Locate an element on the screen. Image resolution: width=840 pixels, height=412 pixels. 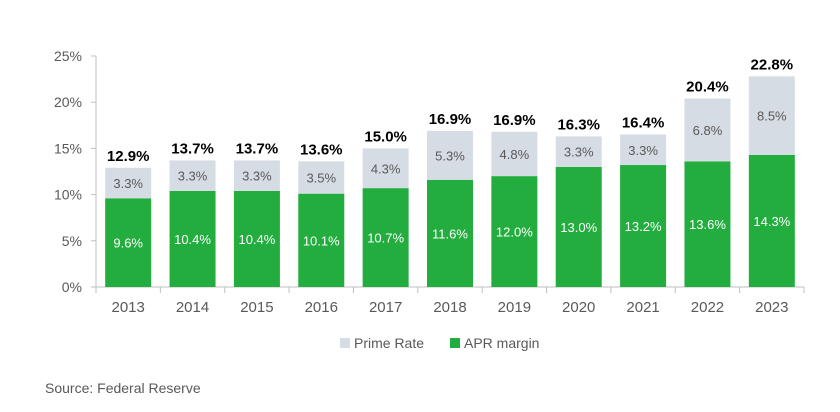
data-label-prime-rate: 5.3% is located at coordinates (450, 155).